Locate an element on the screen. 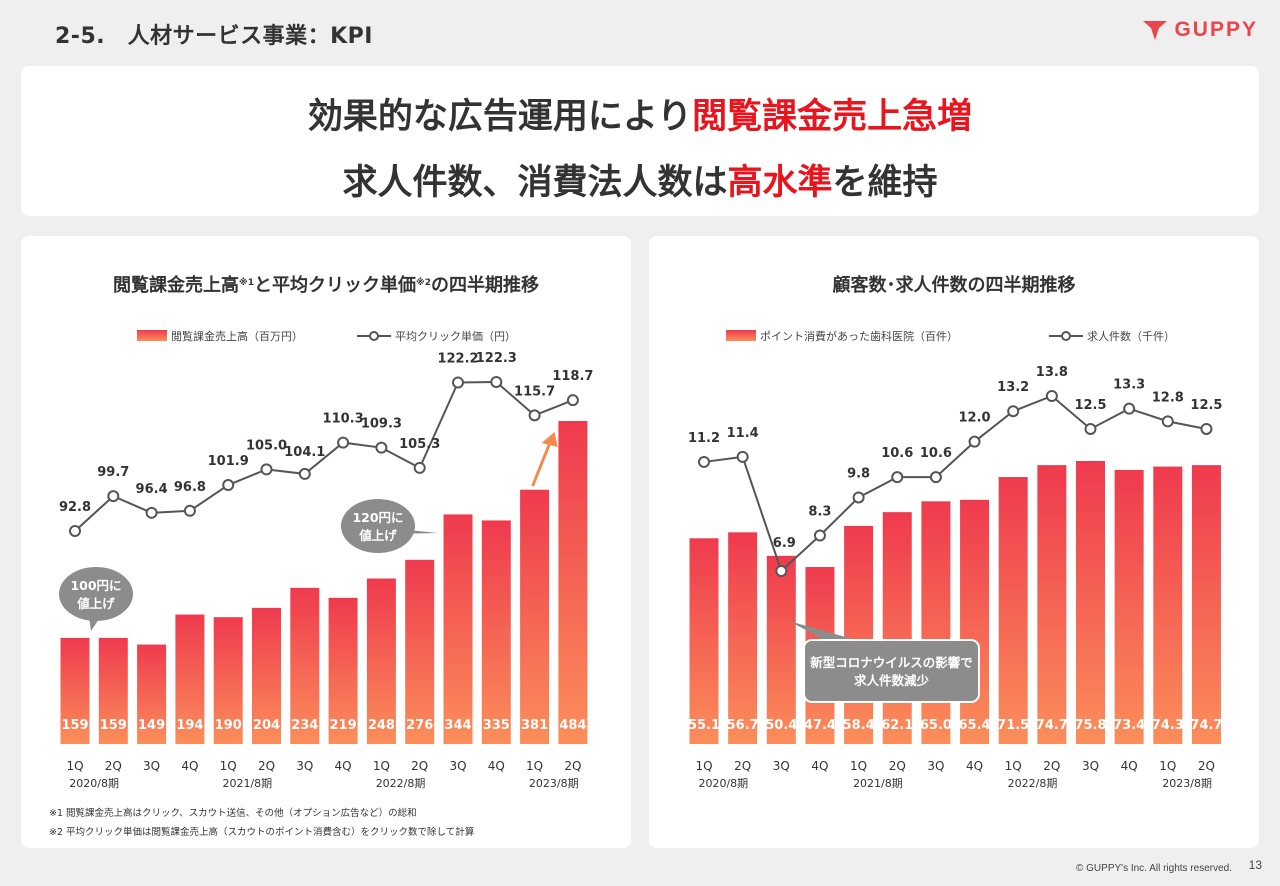  title-footnote-mark: ※2 is located at coordinates (423, 282).